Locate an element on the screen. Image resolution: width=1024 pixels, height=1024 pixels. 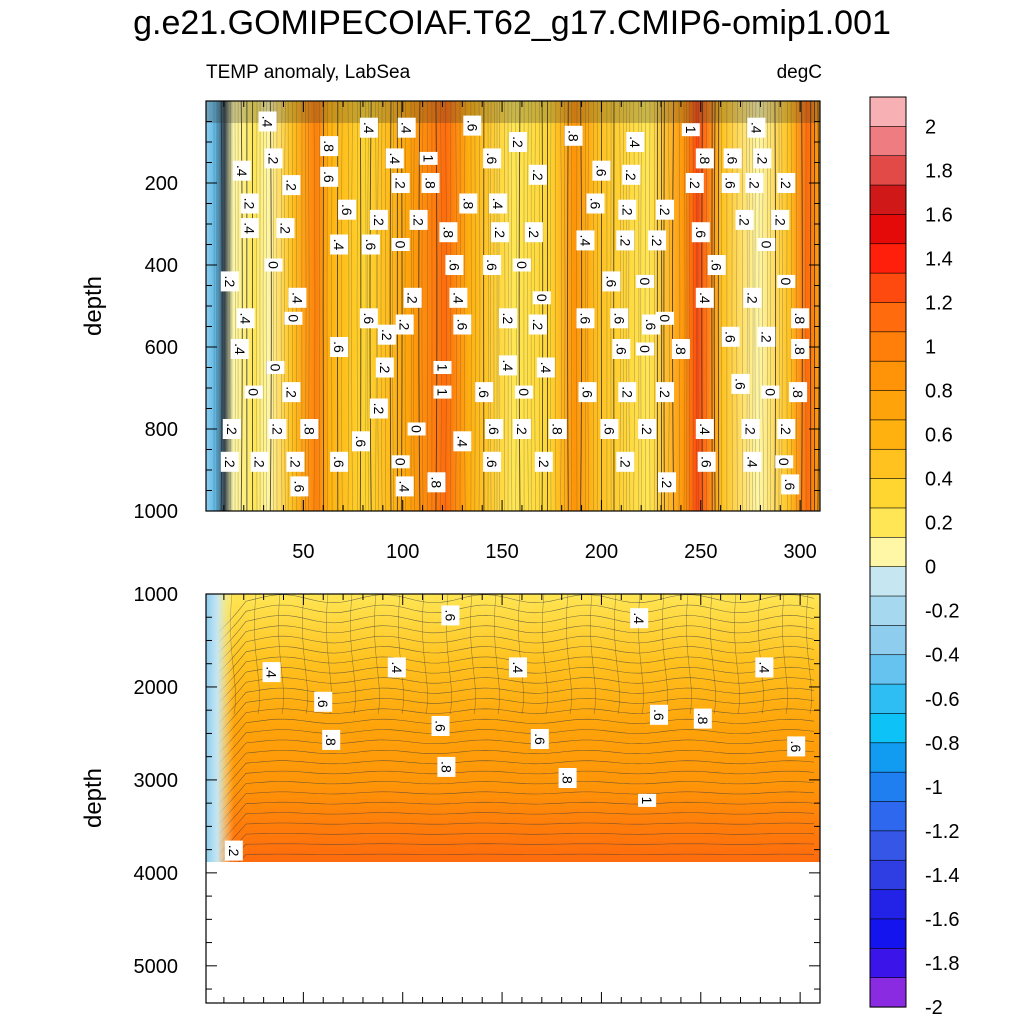
contour-label: 1 is located at coordinates (428, 158).